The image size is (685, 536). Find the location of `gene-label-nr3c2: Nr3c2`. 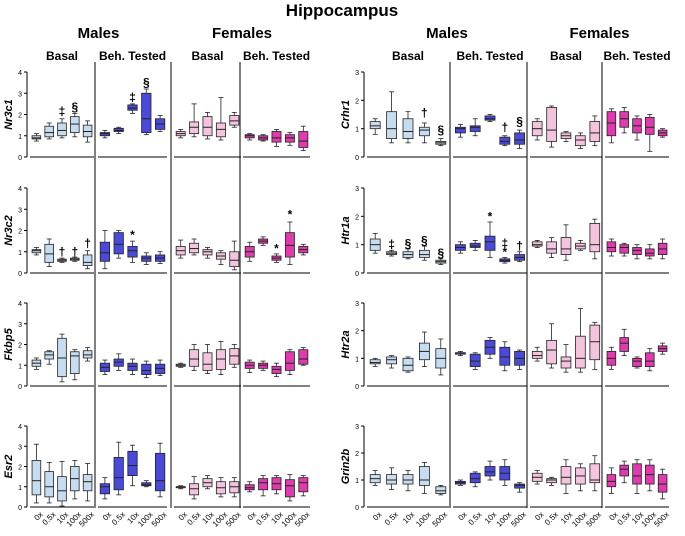

gene-label-nr3c2: Nr3c2 is located at coordinates (9, 230).